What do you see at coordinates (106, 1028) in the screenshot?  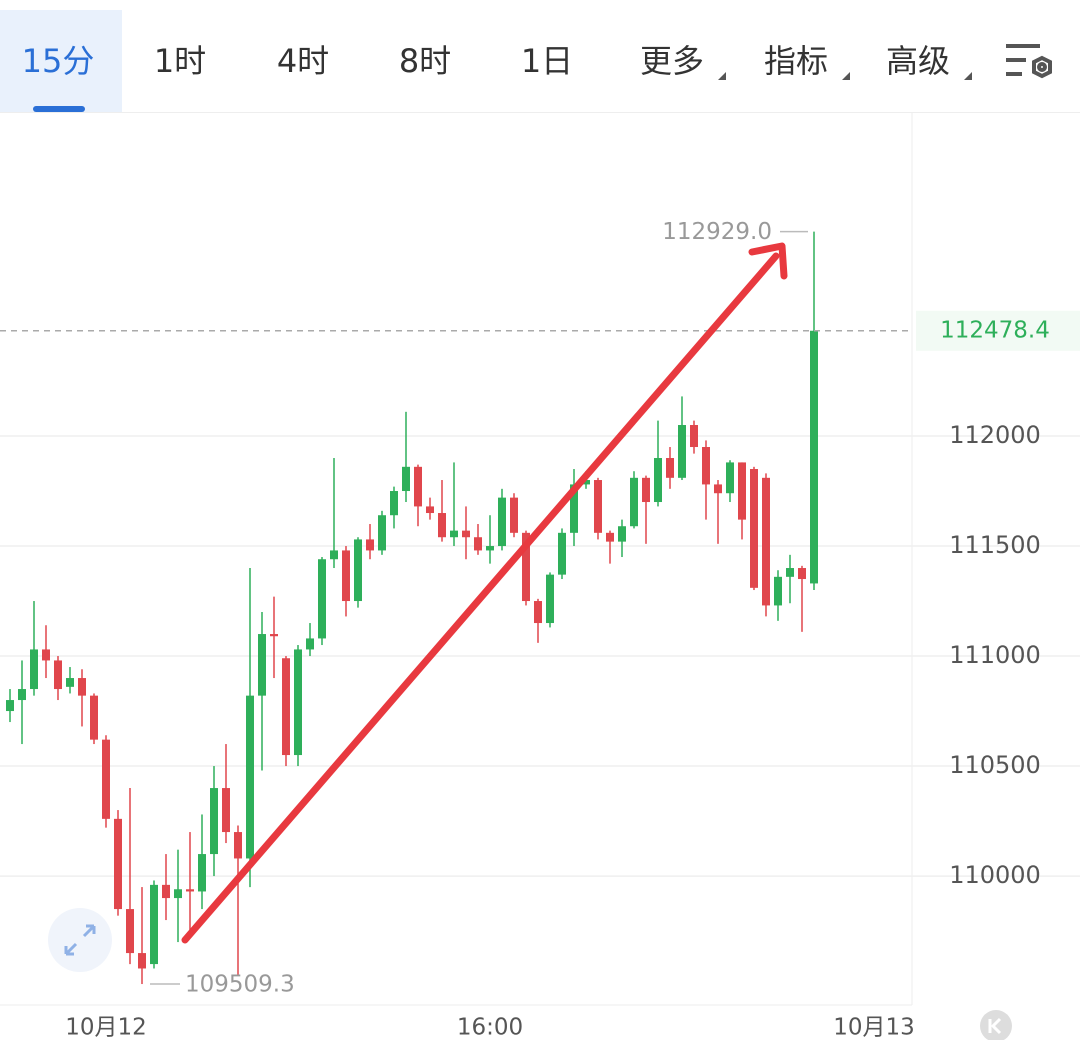 I see `x-tick-label: 10月12` at bounding box center [106, 1028].